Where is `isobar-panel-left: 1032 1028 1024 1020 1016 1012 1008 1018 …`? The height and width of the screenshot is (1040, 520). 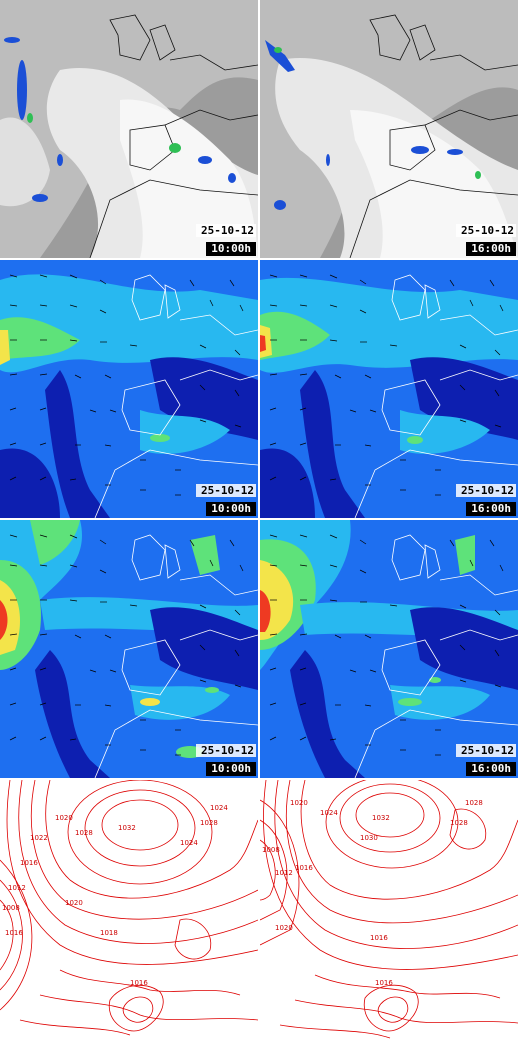
isobar-panel-left: 1032 1028 1024 1020 1016 1012 1008 1018 … is located at coordinates (129, 910).